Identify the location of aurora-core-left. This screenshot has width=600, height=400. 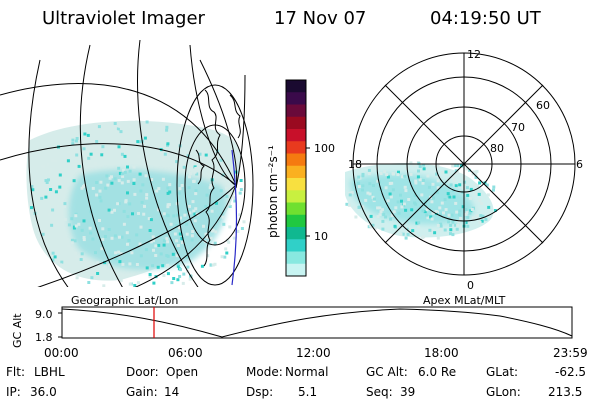
(147, 219).